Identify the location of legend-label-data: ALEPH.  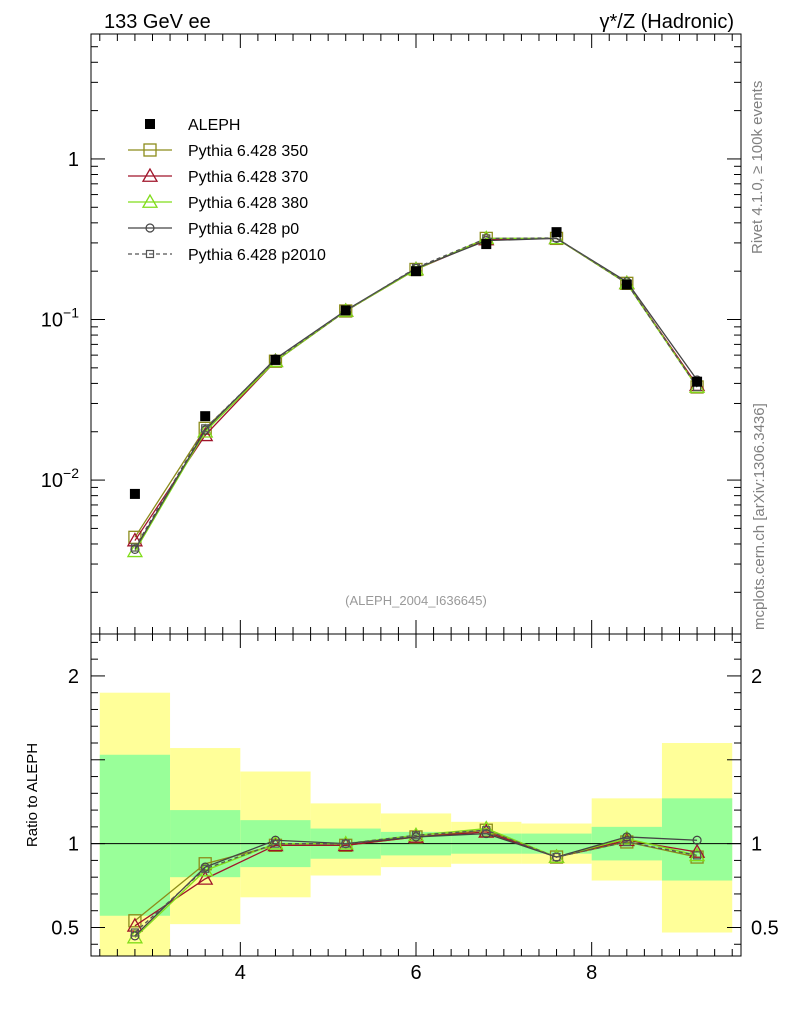
(214, 125).